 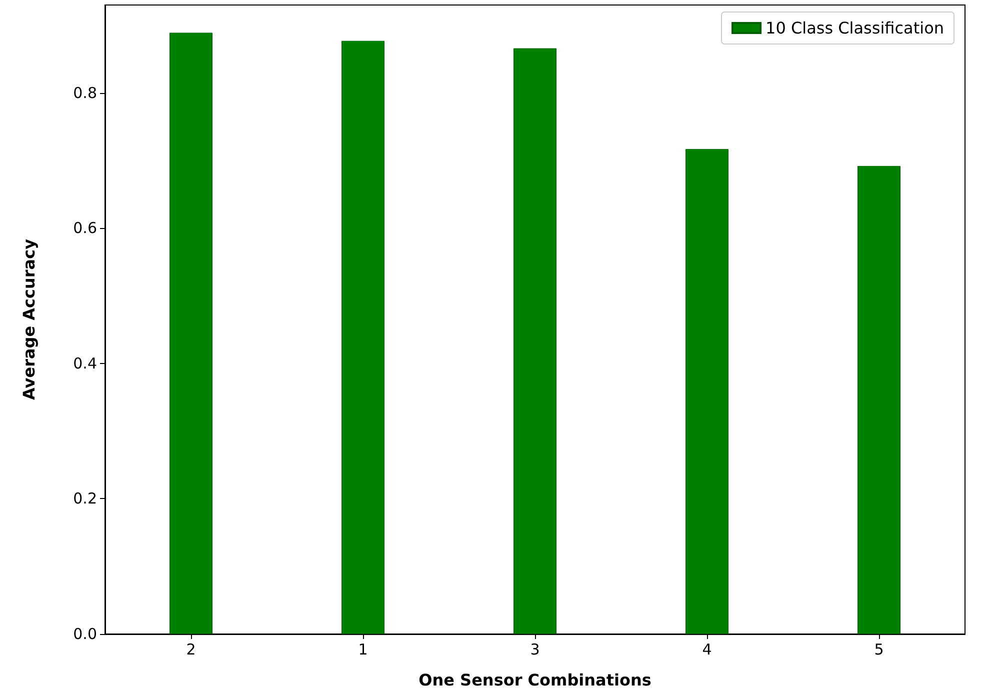 What do you see at coordinates (855, 28) in the screenshot?
I see `legend-label: 10 Class Classification` at bounding box center [855, 28].